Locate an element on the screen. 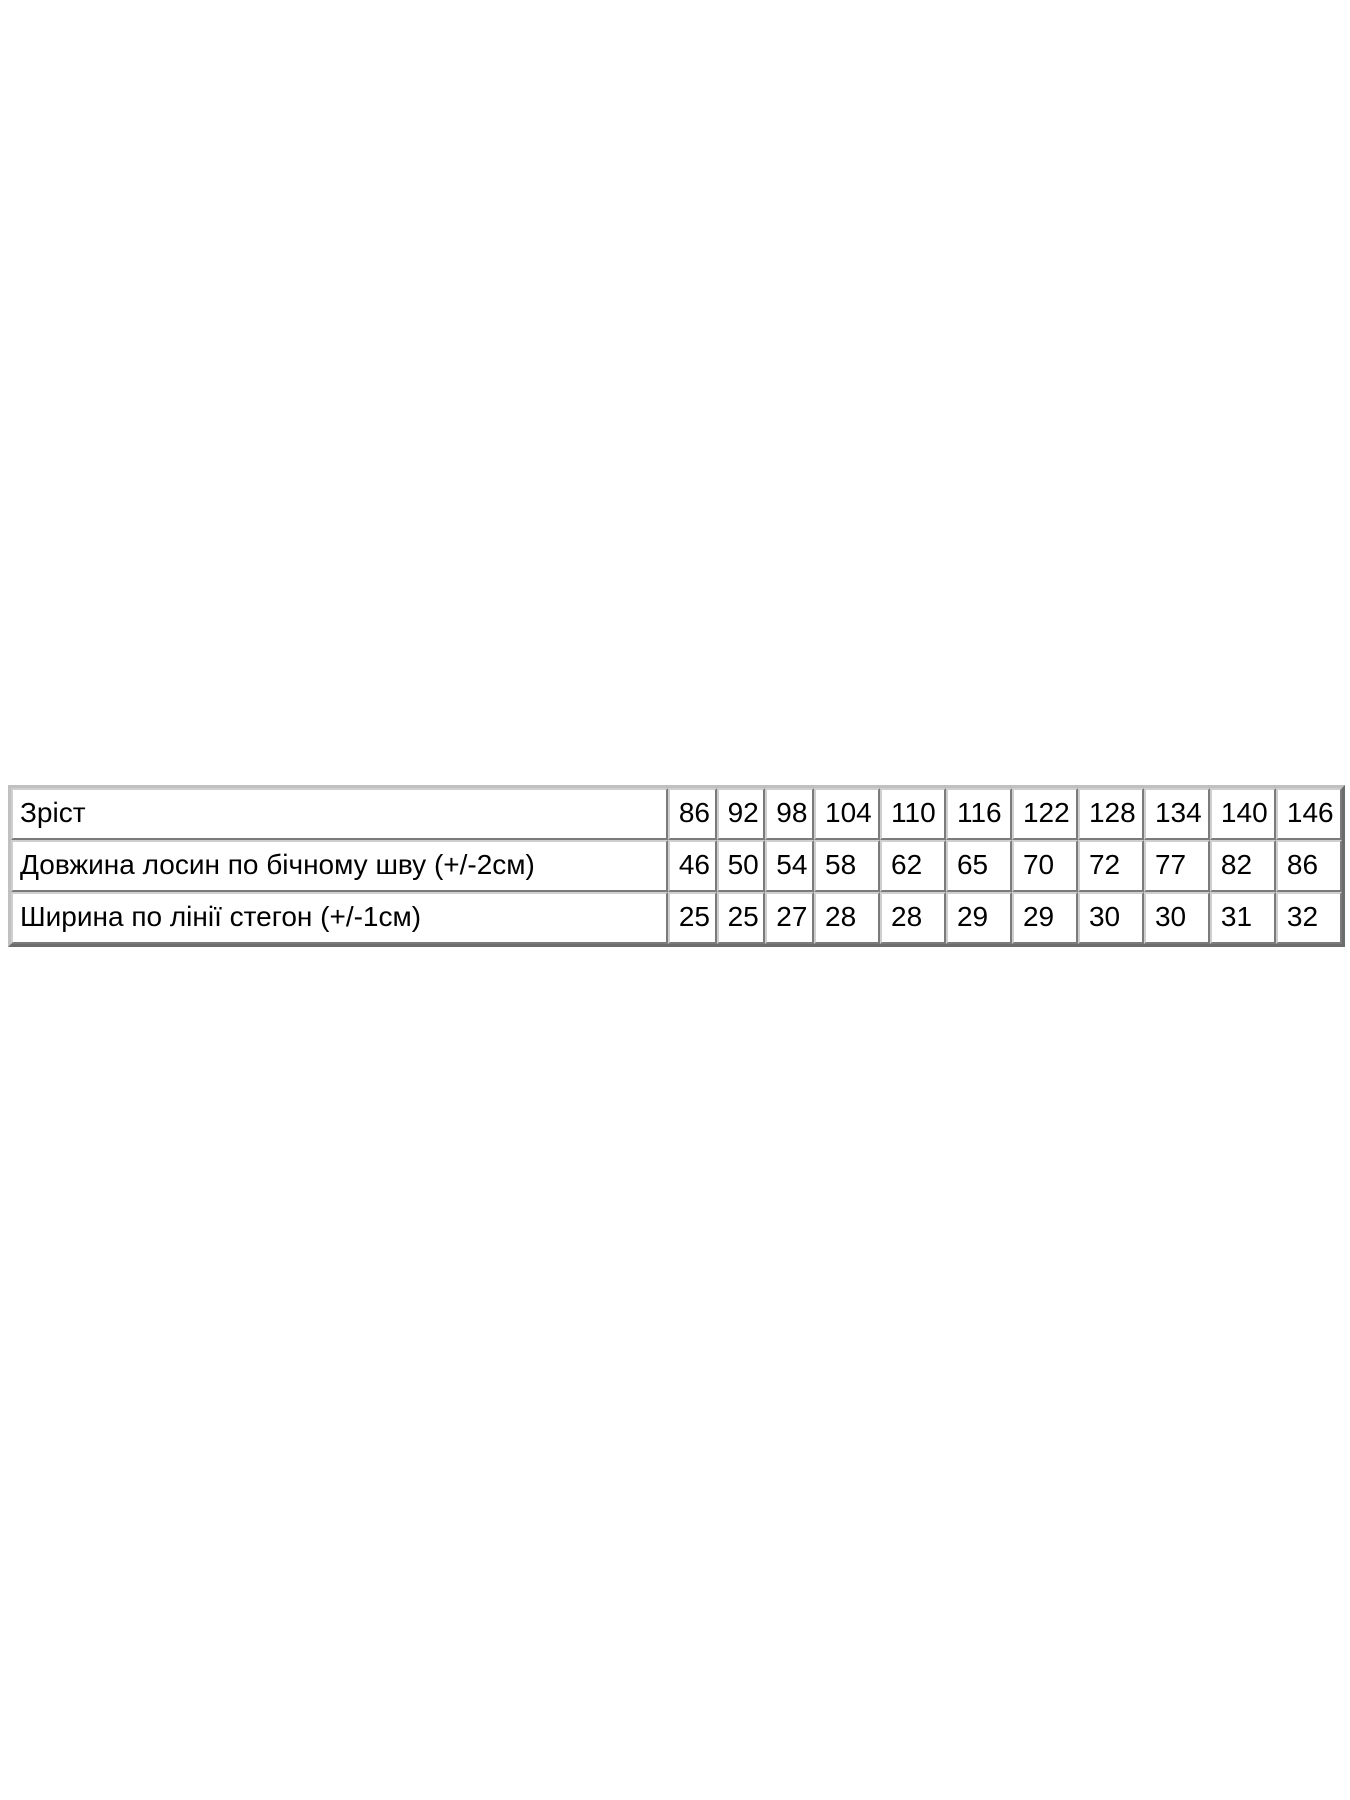 Image resolution: width=1350 pixels, height=1800 pixels. cell-height-3: 104 is located at coordinates (847, 814).